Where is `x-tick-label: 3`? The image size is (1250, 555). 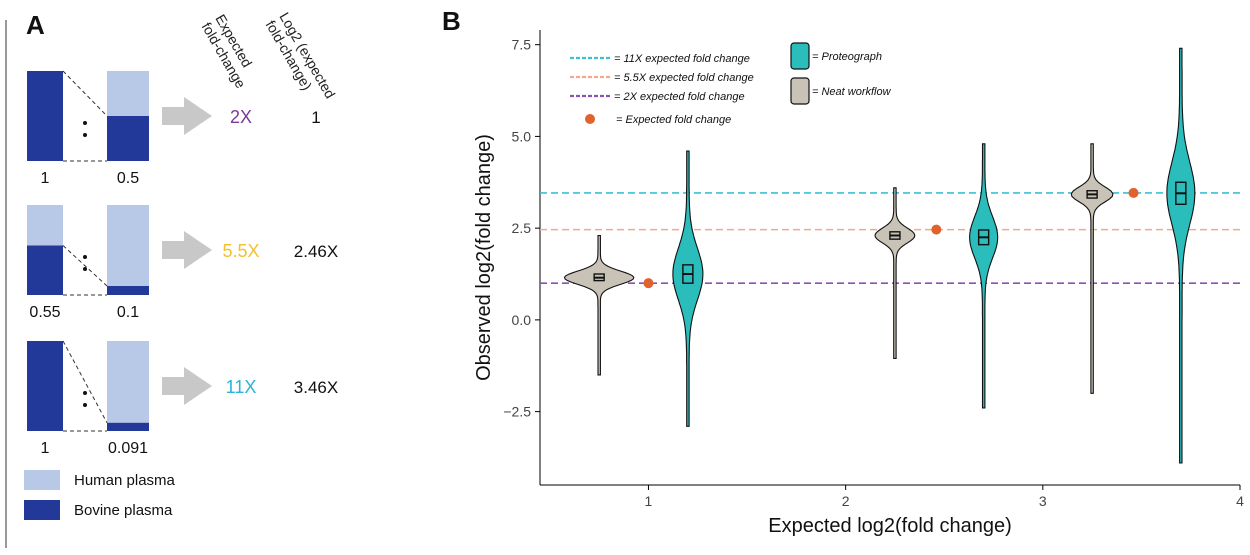
x-tick-label: 3 is located at coordinates (1043, 501).